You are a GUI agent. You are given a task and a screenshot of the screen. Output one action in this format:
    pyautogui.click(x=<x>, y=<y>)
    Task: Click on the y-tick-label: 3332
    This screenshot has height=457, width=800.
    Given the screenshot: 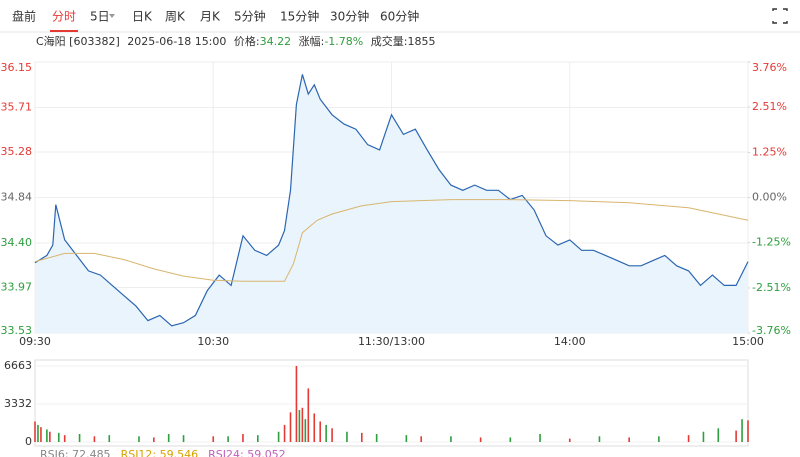 What is the action you would take?
    pyautogui.click(x=18, y=403)
    